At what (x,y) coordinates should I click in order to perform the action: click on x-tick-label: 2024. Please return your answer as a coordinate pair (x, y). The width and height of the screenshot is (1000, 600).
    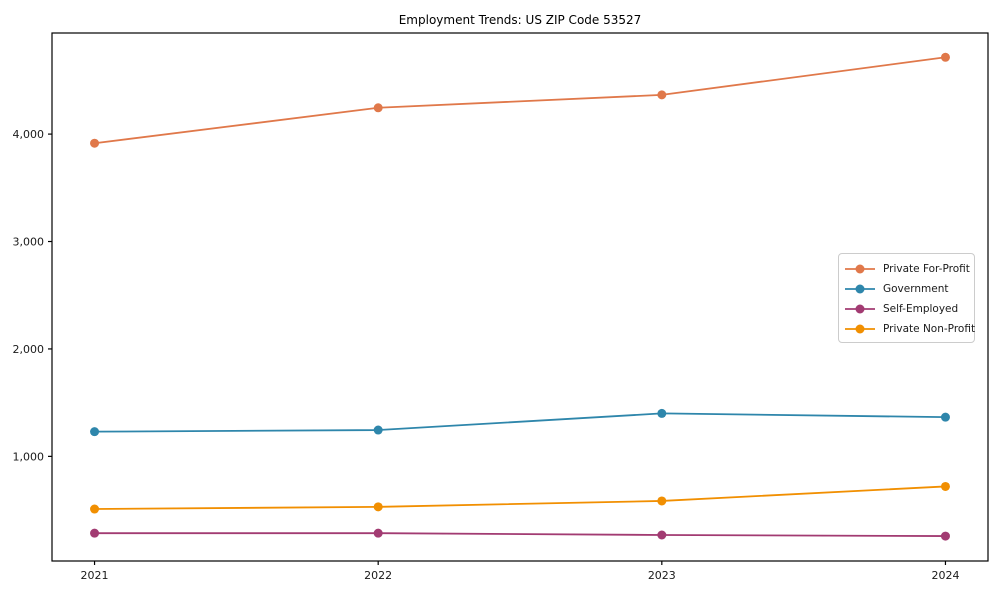
    Looking at the image, I should click on (945, 575).